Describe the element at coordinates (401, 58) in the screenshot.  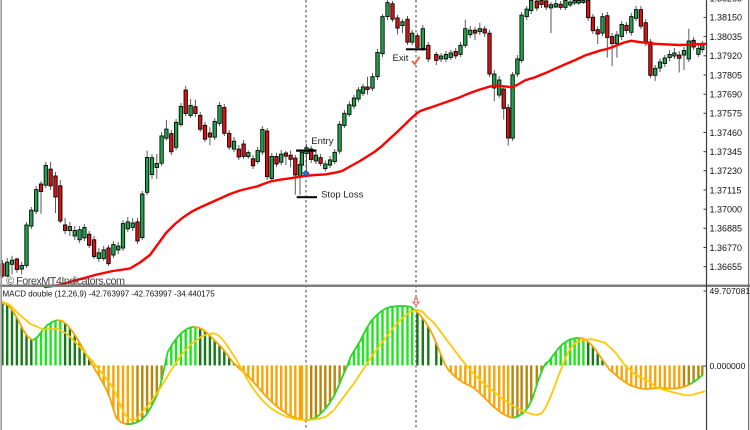
I see `svg-text: Exit` at that location.